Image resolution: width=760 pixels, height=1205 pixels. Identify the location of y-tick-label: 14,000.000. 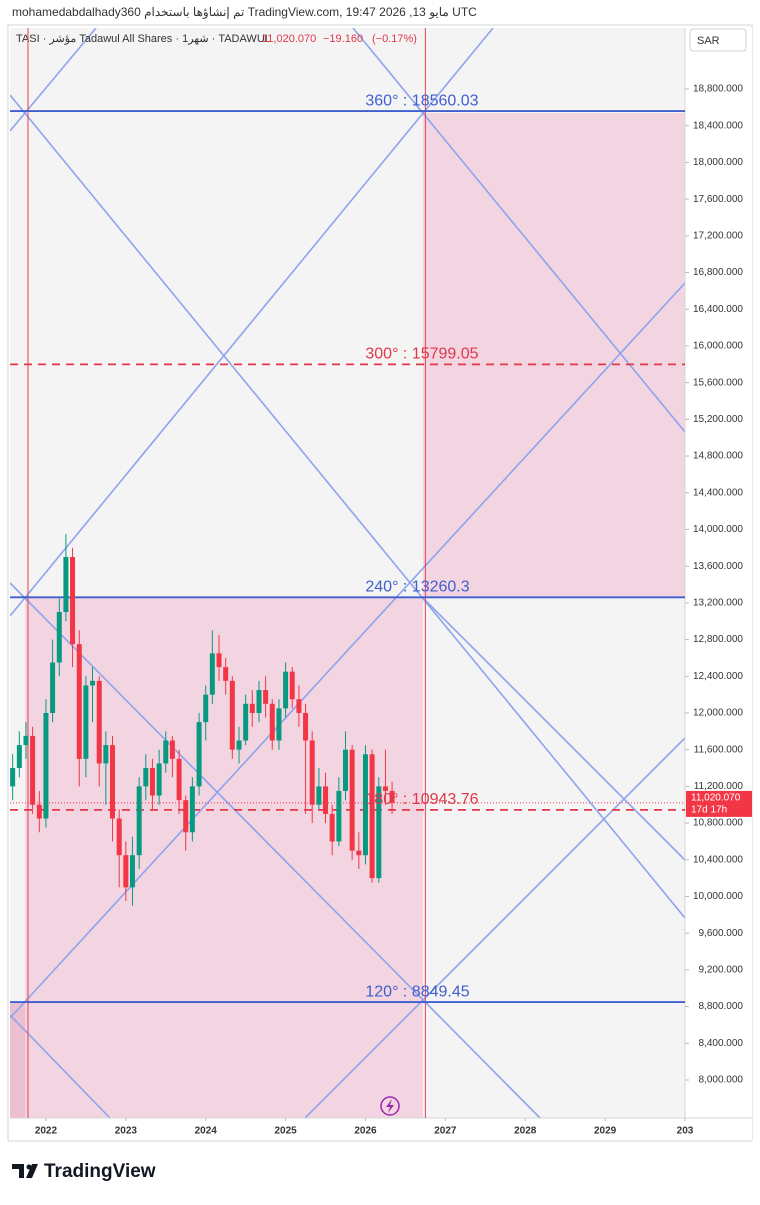
(718, 529).